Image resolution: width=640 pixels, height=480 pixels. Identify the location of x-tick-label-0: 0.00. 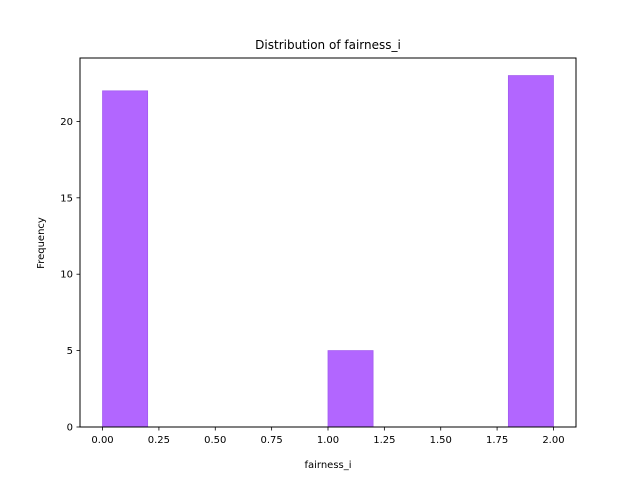
(102, 440).